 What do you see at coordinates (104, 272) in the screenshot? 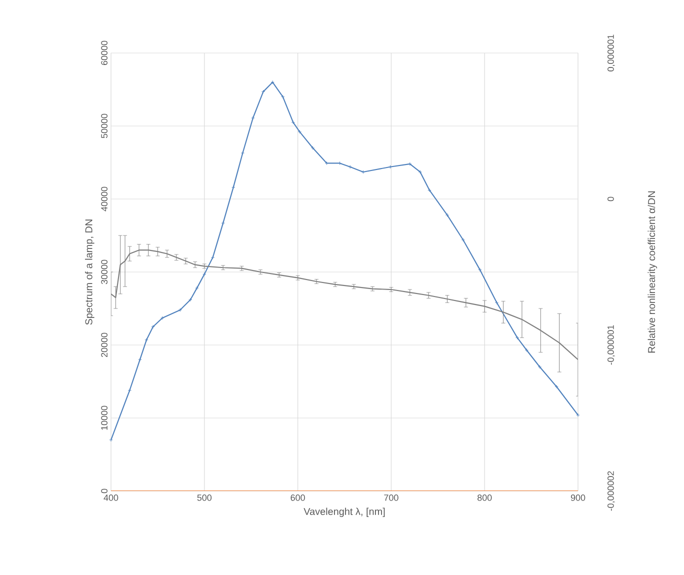
I see `y-tick-label: 30000` at bounding box center [104, 272].